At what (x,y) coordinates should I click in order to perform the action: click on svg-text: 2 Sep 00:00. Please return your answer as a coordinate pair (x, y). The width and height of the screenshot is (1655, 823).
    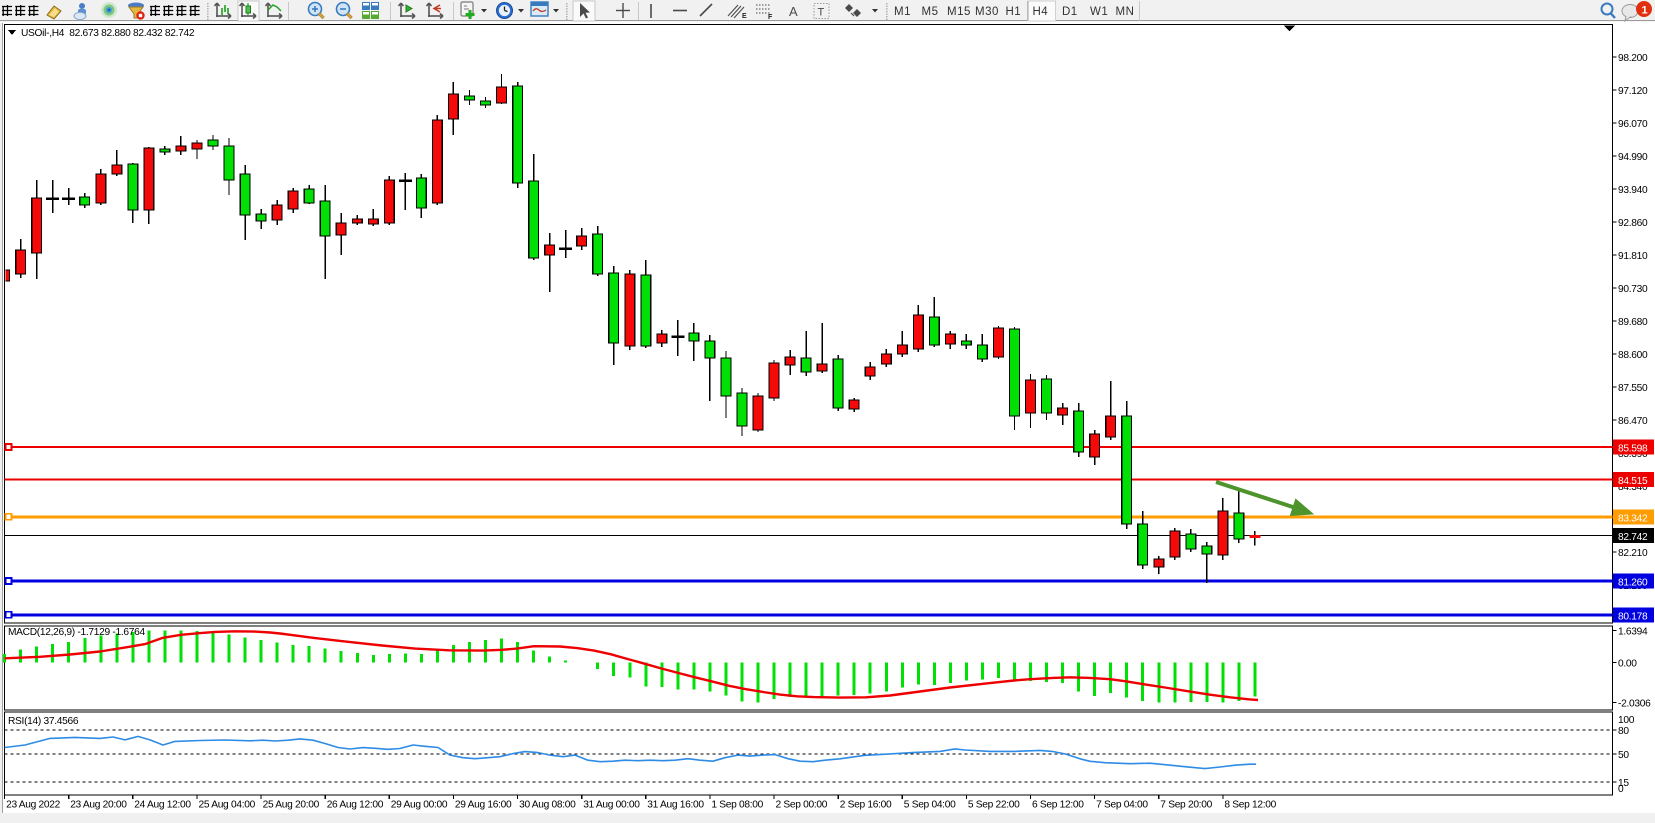
    Looking at the image, I should click on (802, 805).